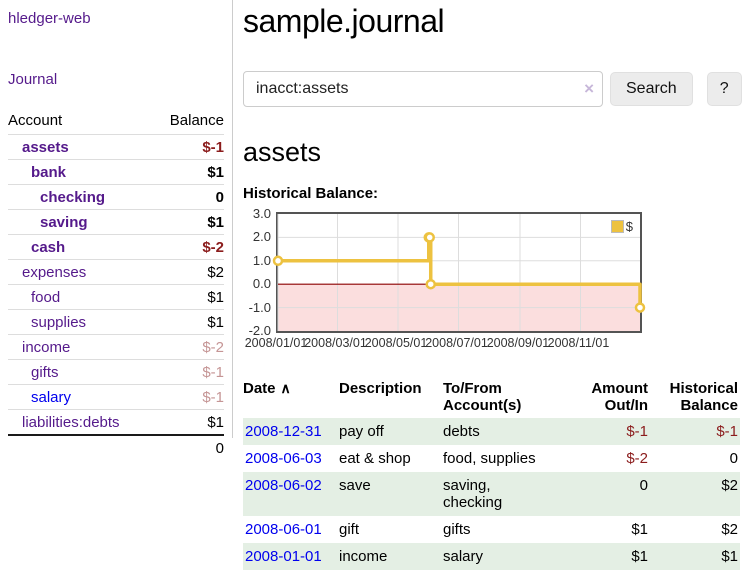  What do you see at coordinates (261, 284) in the screenshot?
I see `y-axis-tick-label: 0.0` at bounding box center [261, 284].